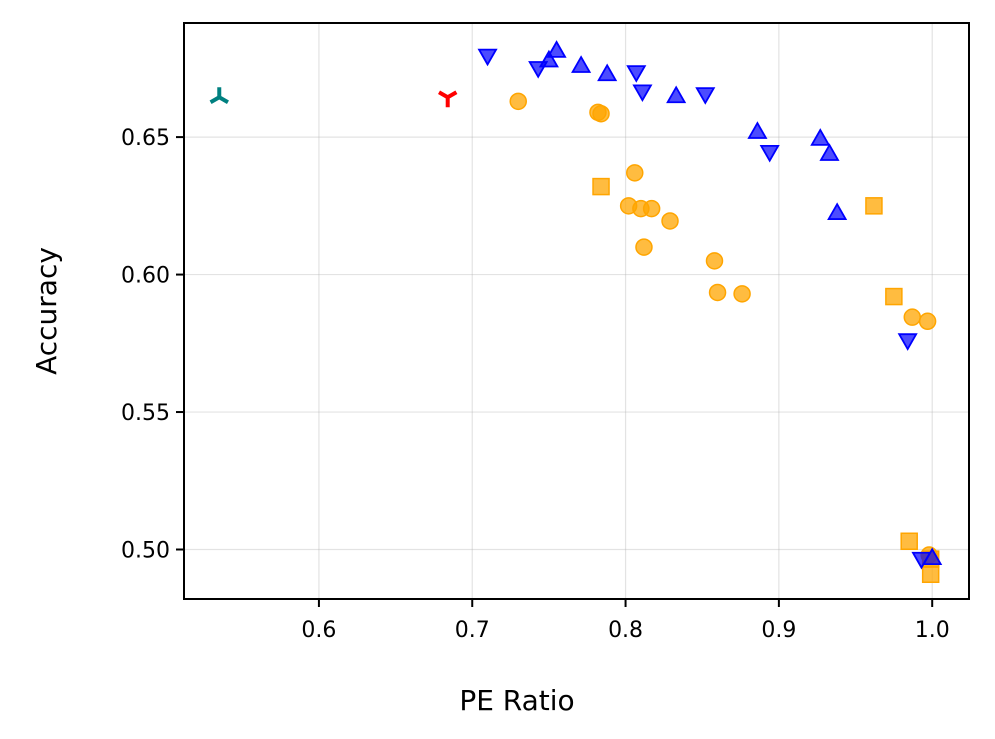 This screenshot has height=739, width=995. I want to click on x-tick-label: 1.0, so click(932, 630).